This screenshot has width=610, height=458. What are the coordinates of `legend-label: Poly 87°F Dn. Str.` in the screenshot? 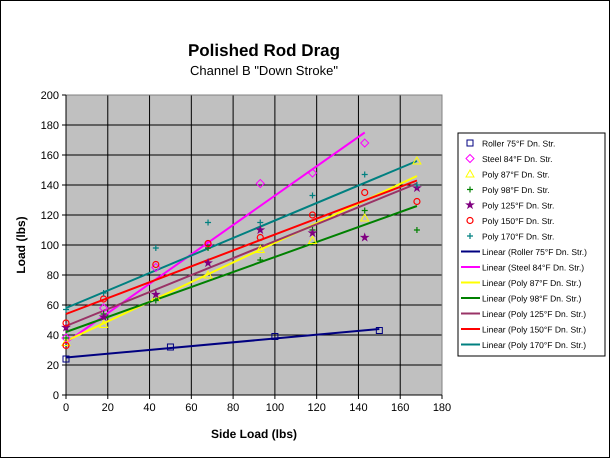 It's located at (516, 175).